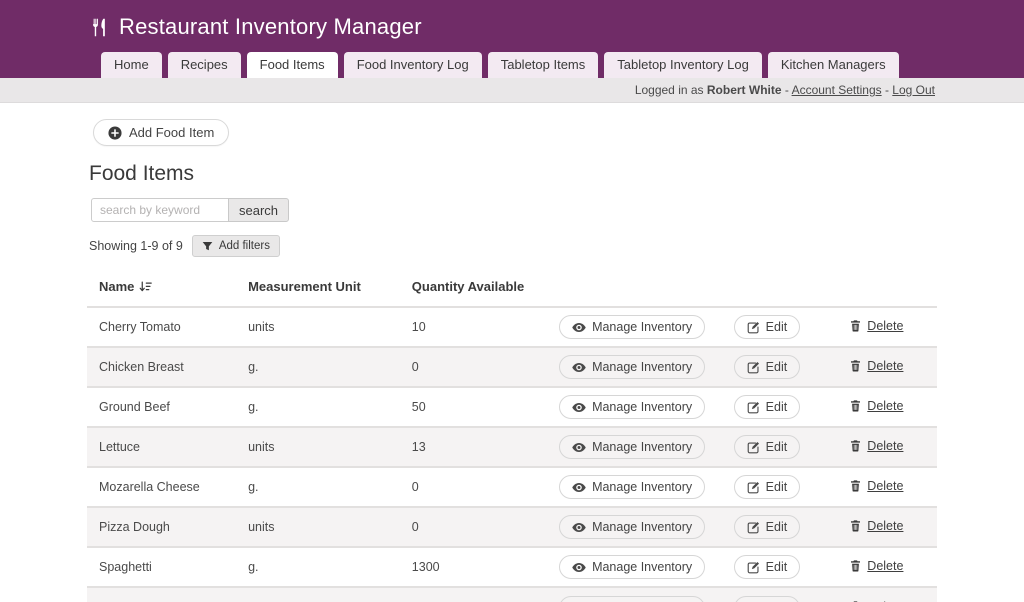 Image resolution: width=1024 pixels, height=602 pixels. Describe the element at coordinates (99, 27) in the screenshot. I see `utensils-icon` at that location.